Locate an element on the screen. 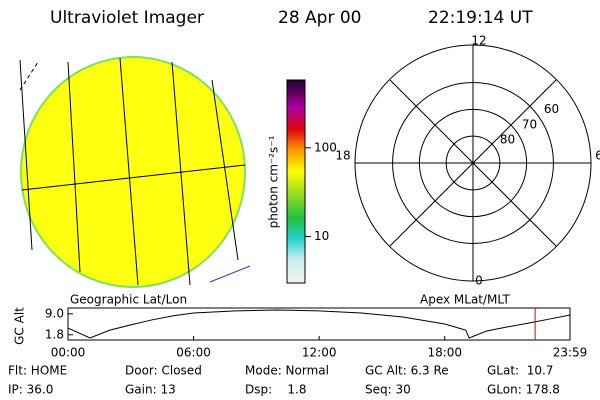  altitude-line is located at coordinates (319, 324).